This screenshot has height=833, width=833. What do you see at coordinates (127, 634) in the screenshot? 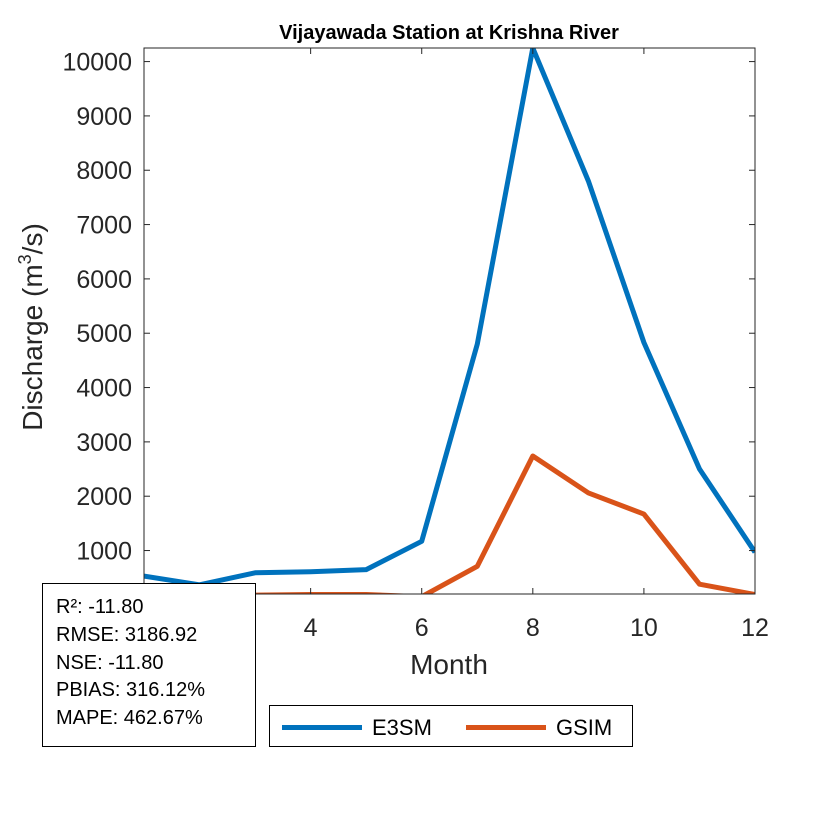
I see `stat-rmse: RMSE: 3186.92` at bounding box center [127, 634].